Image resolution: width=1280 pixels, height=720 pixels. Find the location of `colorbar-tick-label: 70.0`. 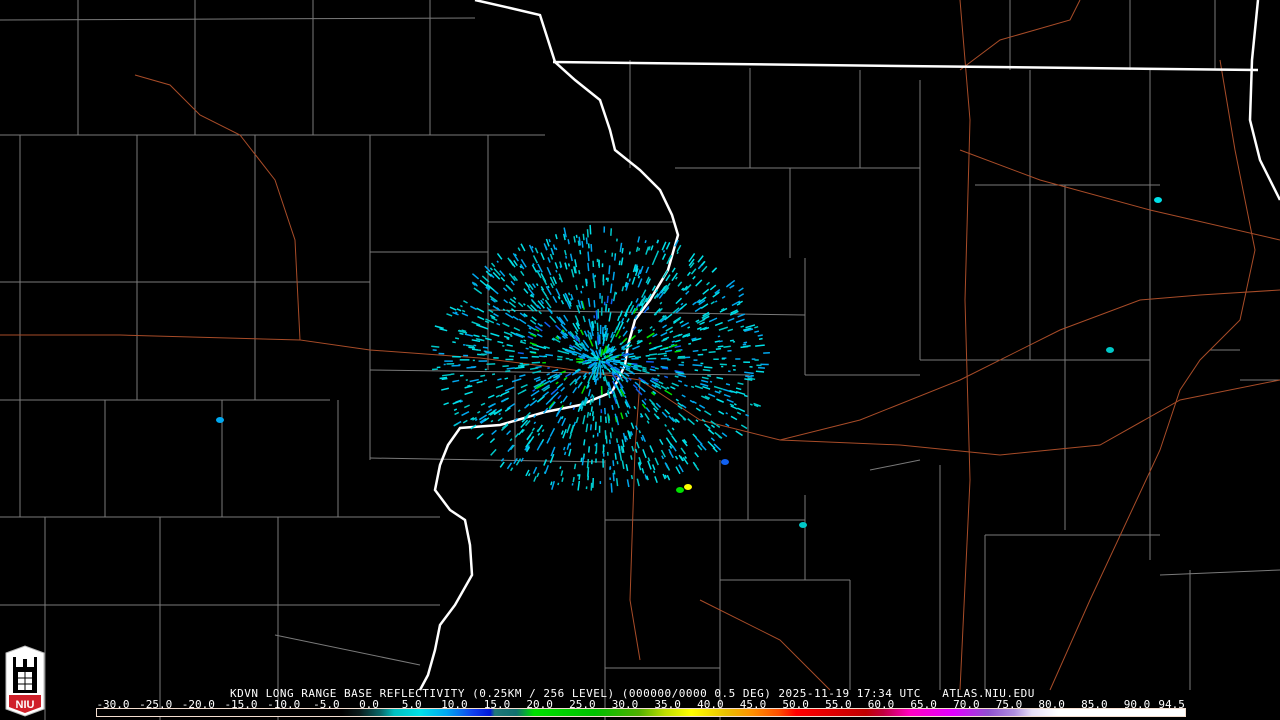

colorbar-tick-label: 70.0 is located at coordinates (966, 704).